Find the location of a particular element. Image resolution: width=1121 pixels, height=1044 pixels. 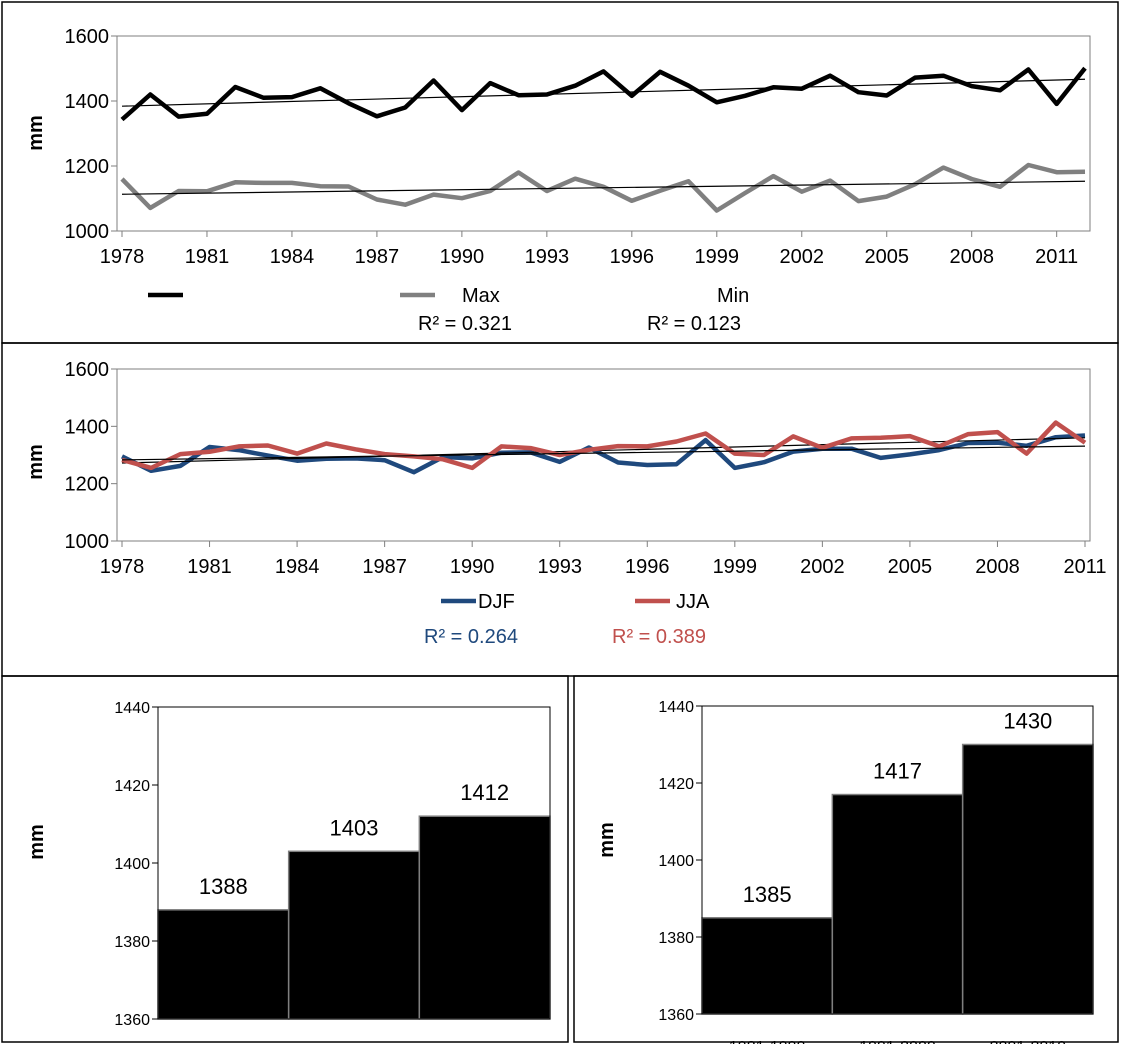

legend-label-min: Min is located at coordinates (733, 296).